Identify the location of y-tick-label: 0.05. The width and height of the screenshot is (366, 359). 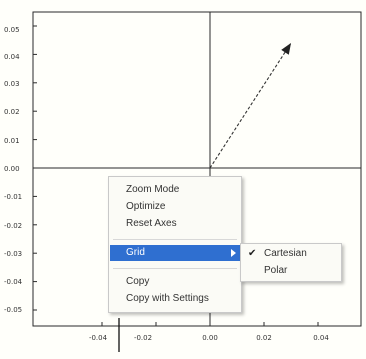
(12, 30).